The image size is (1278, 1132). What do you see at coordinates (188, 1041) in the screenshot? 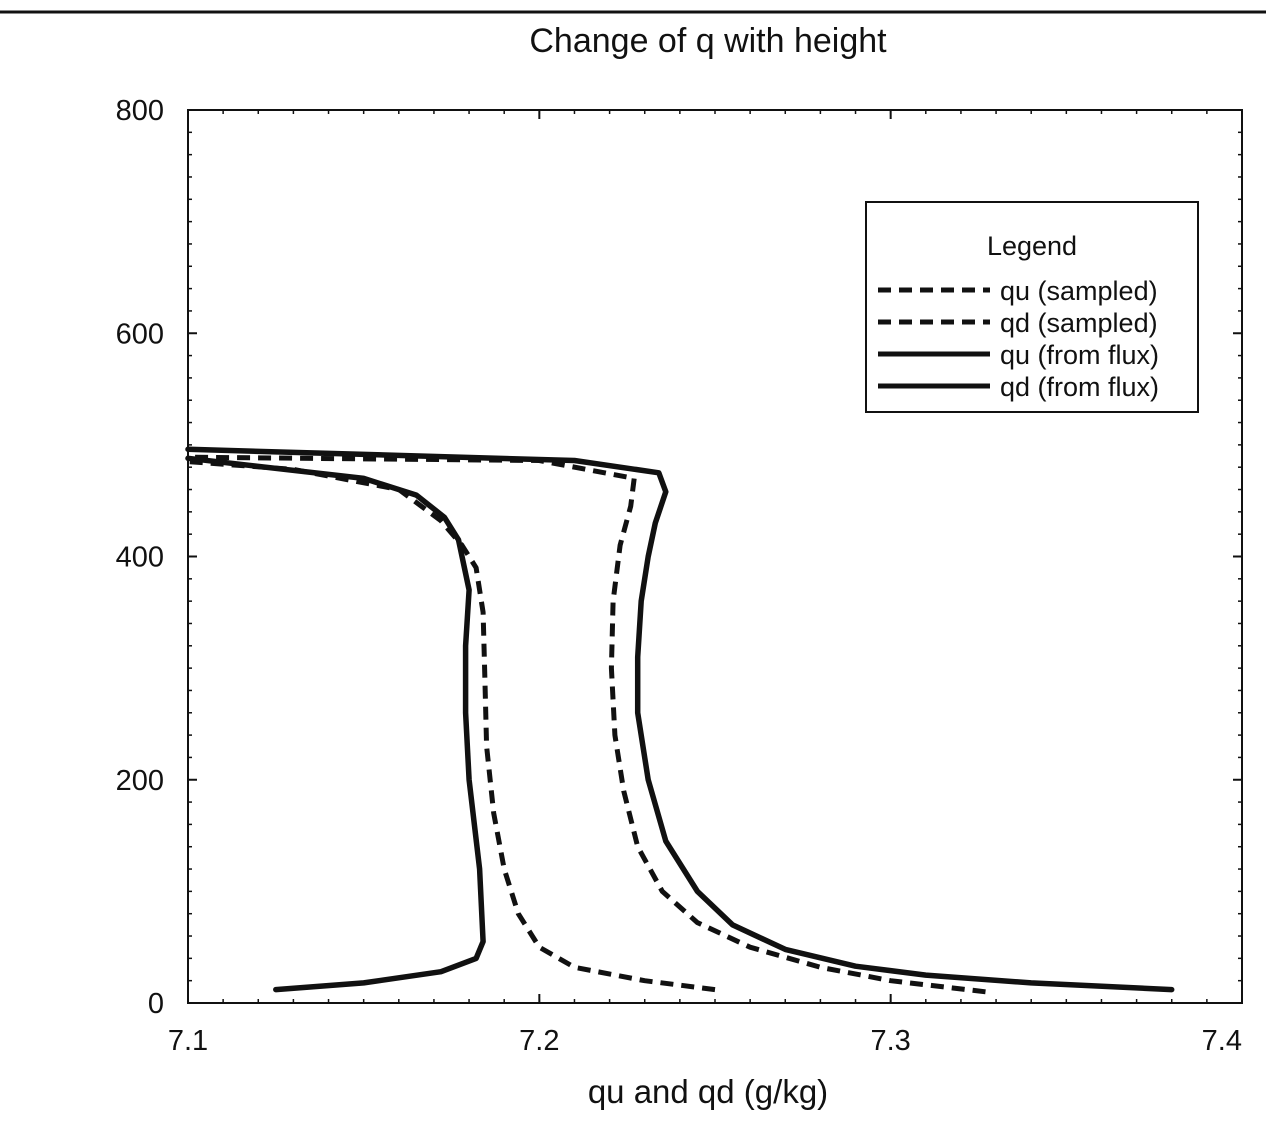
I see `x-tick-label: 7.1` at bounding box center [188, 1041].